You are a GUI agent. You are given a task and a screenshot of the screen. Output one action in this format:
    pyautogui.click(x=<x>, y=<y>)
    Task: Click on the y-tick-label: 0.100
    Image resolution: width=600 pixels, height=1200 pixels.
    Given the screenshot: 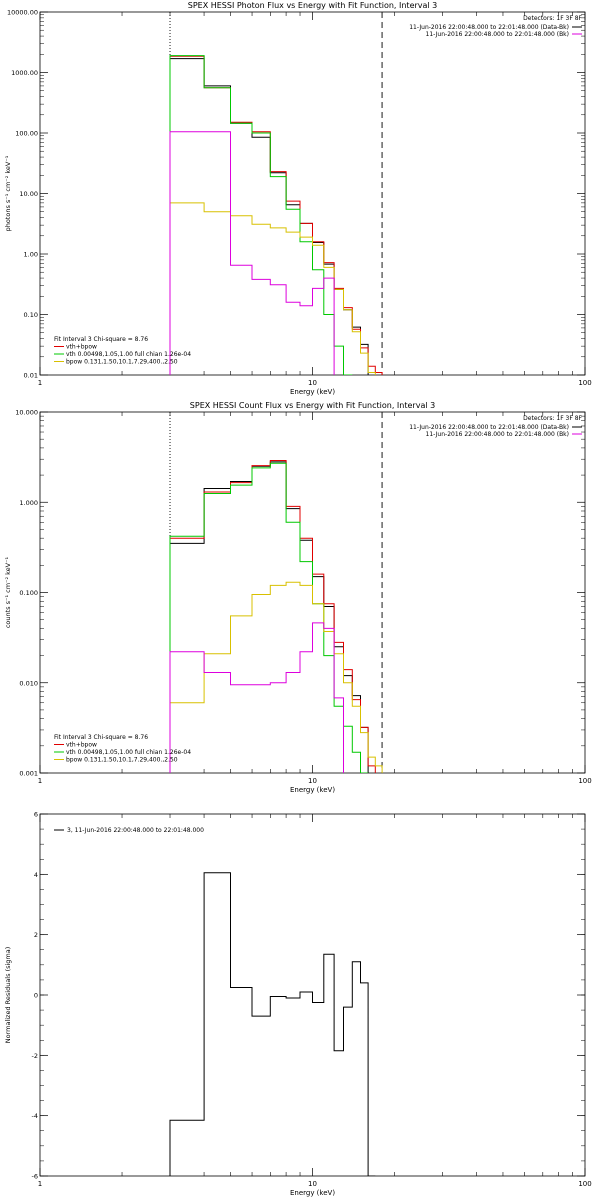 What is the action you would take?
    pyautogui.click(x=28, y=593)
    